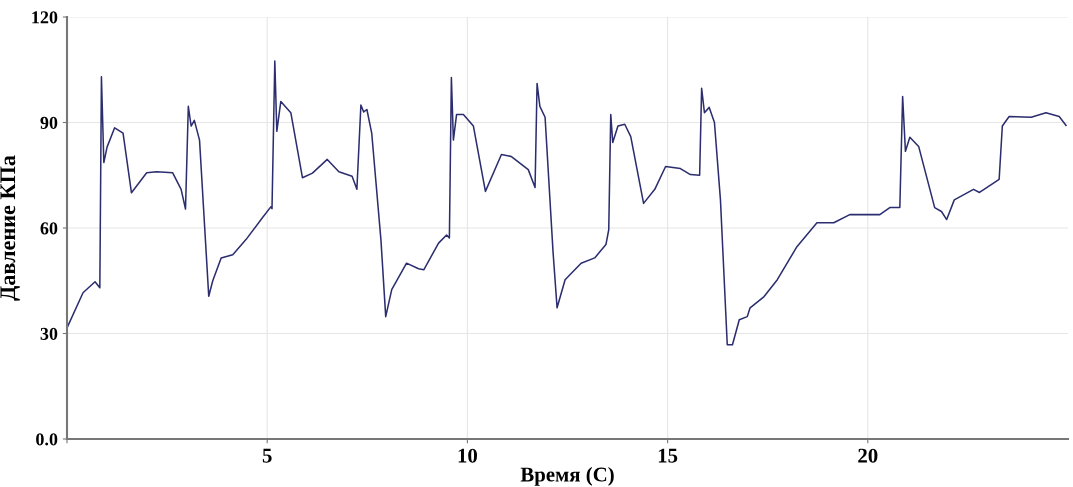 The image size is (1073, 487). Describe the element at coordinates (10, 228) in the screenshot. I see `y-axis-title: Давление КПа` at that location.